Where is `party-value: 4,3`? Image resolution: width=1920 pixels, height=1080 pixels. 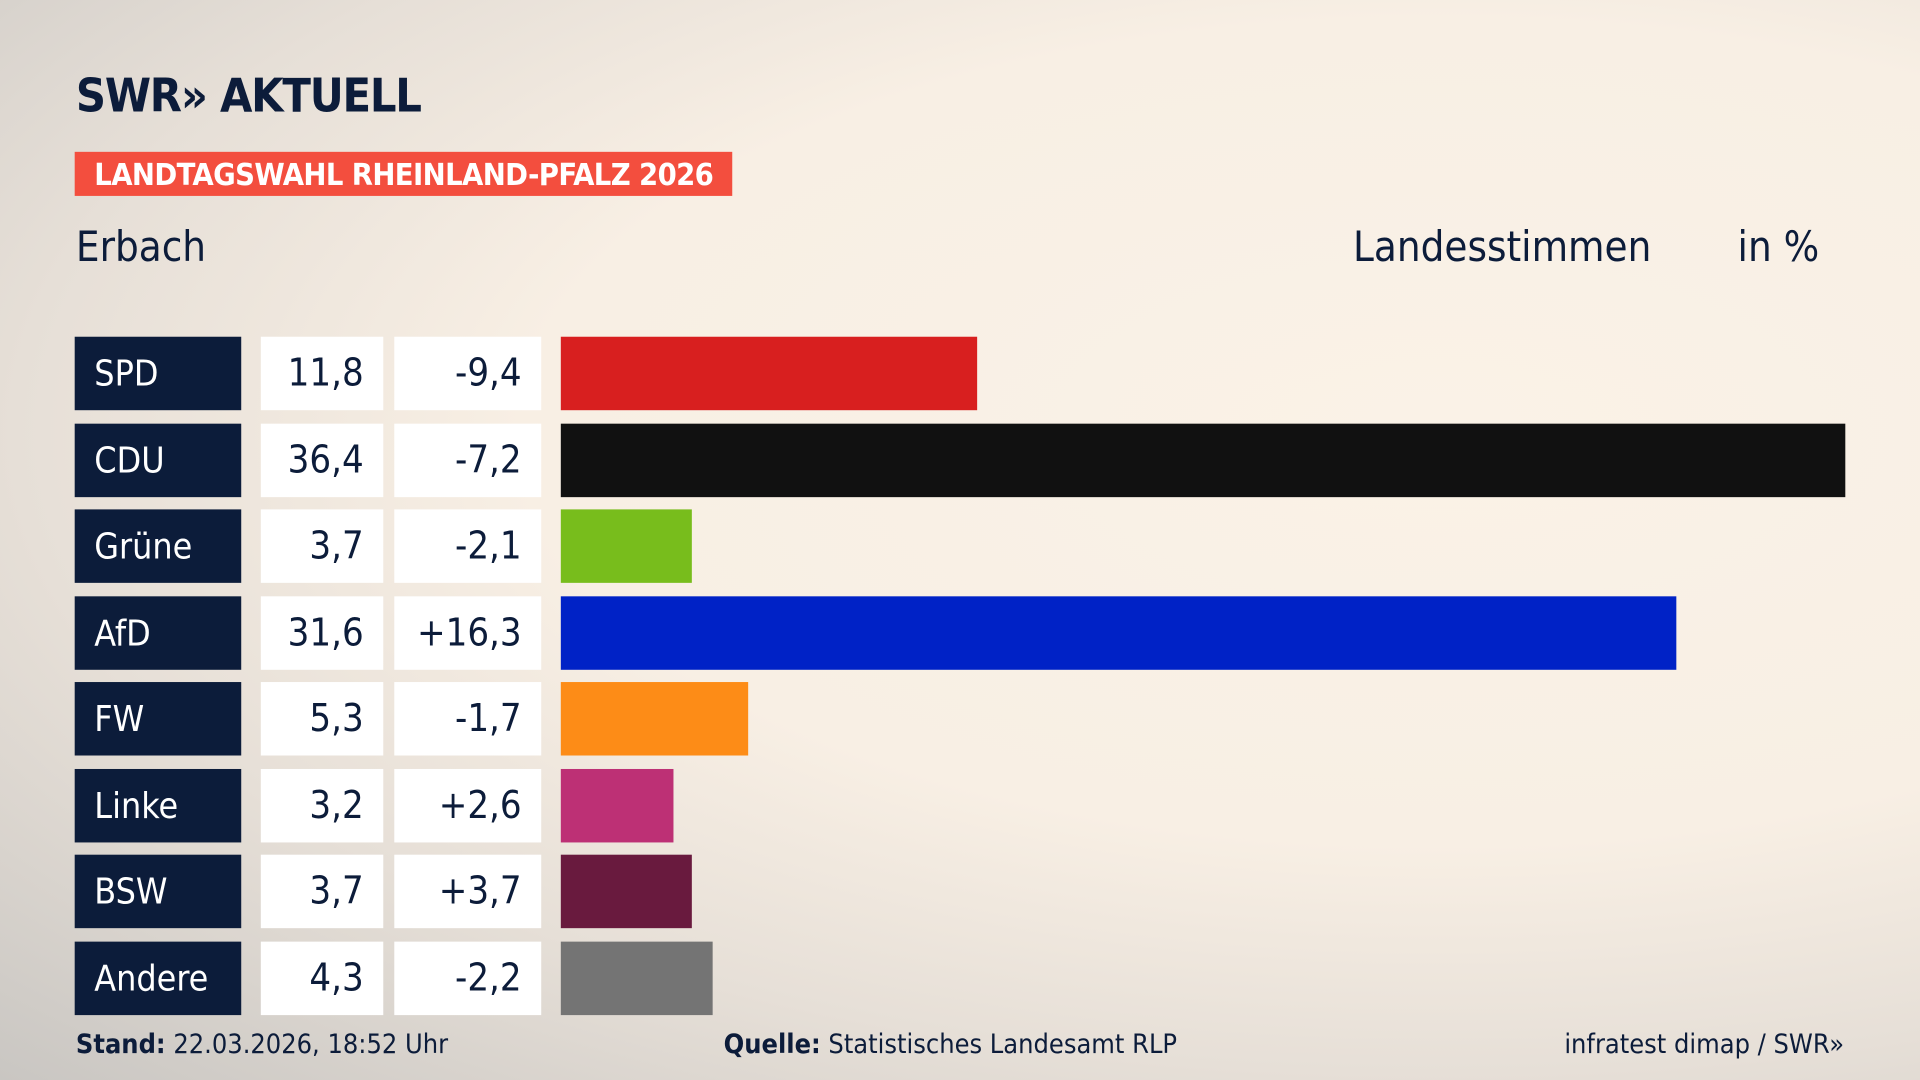 party-value: 4,3 is located at coordinates (322, 978).